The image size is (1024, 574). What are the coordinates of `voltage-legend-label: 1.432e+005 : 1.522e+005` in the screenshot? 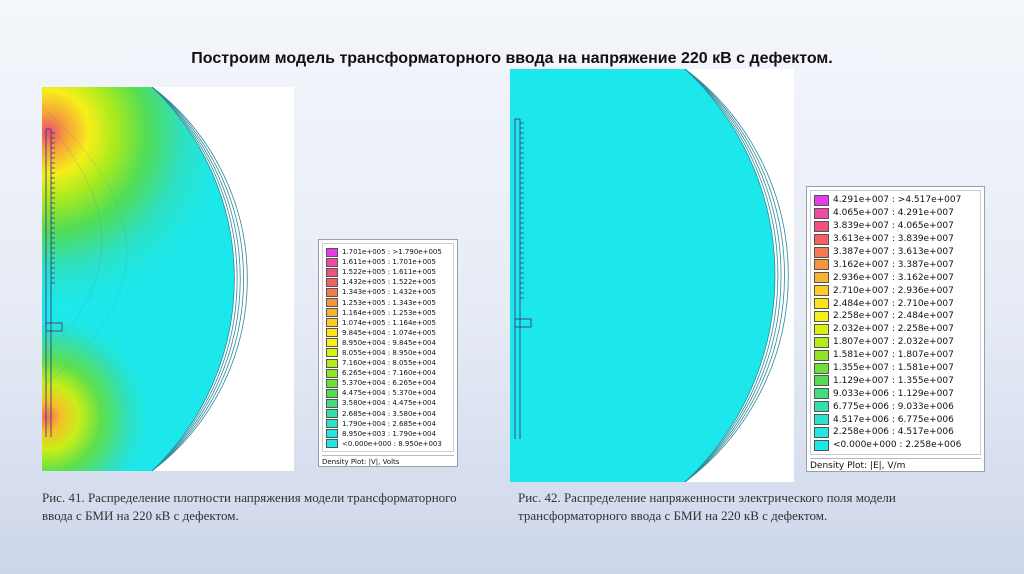 It's located at (389, 282).